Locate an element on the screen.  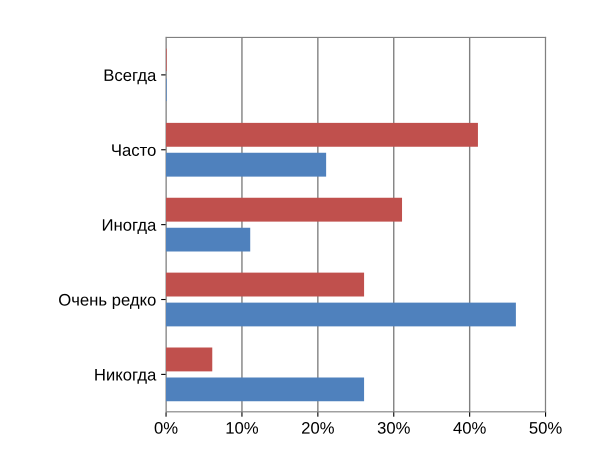
y-tick-label: Иногда is located at coordinates (129, 226).